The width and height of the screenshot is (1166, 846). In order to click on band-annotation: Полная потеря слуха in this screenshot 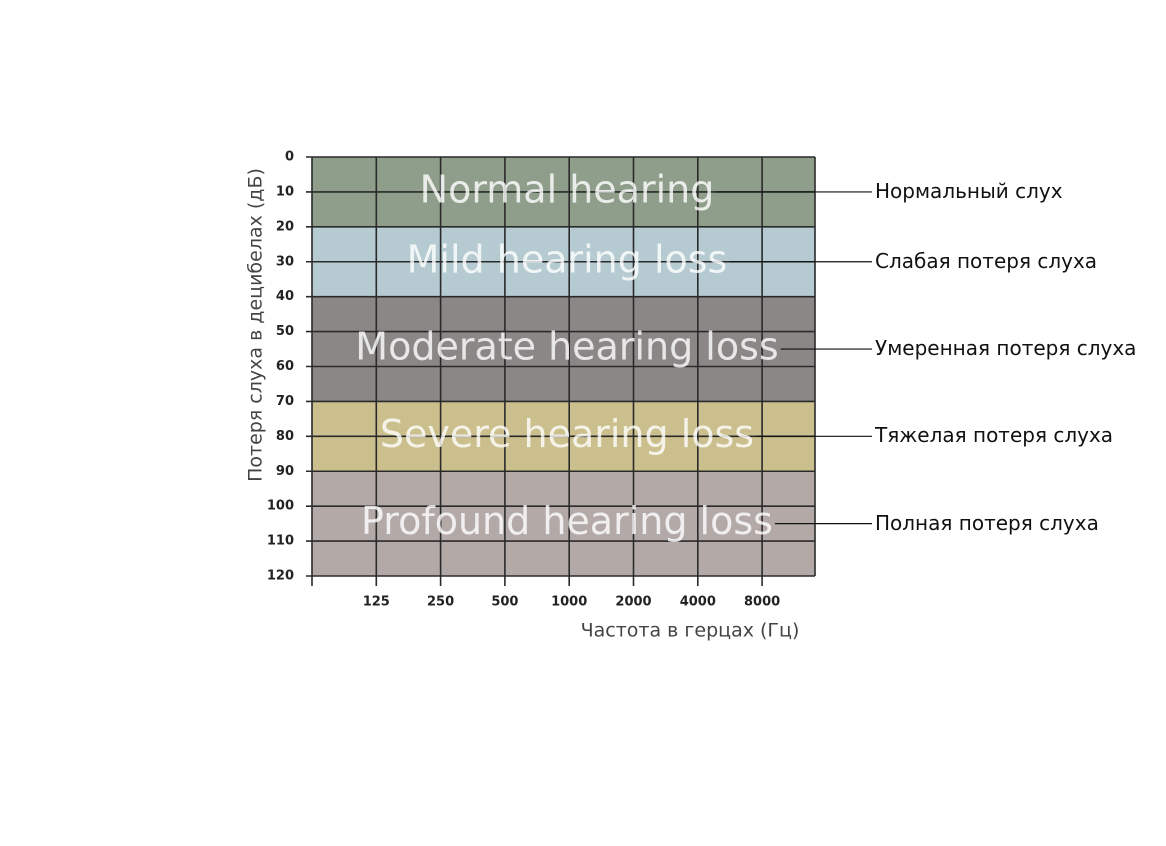, I will do `click(987, 522)`.